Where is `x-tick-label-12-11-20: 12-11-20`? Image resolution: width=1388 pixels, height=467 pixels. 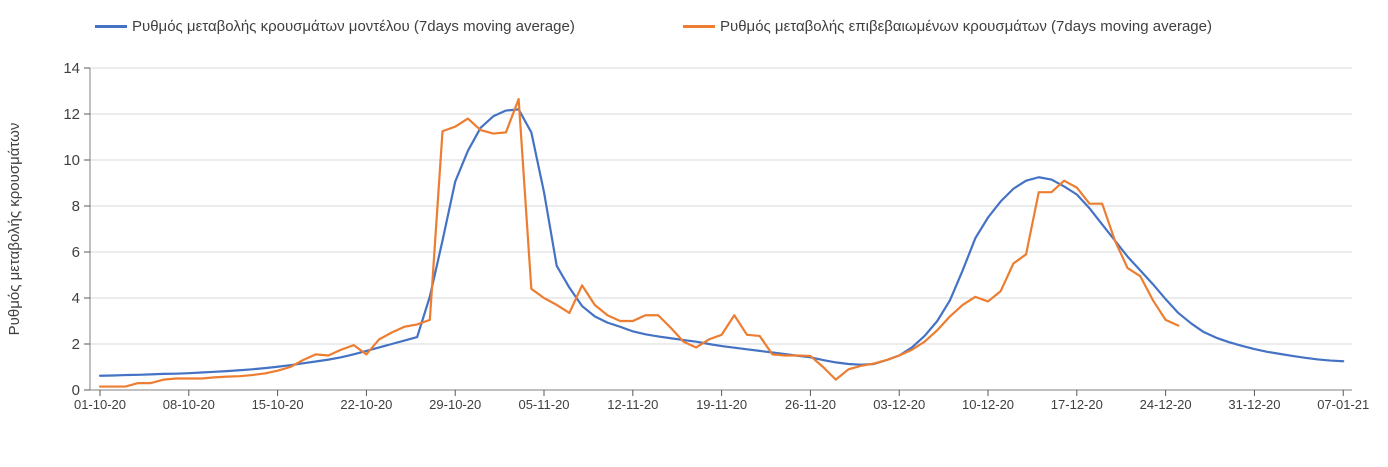
x-tick-label-12-11-20: 12-11-20 is located at coordinates (632, 404).